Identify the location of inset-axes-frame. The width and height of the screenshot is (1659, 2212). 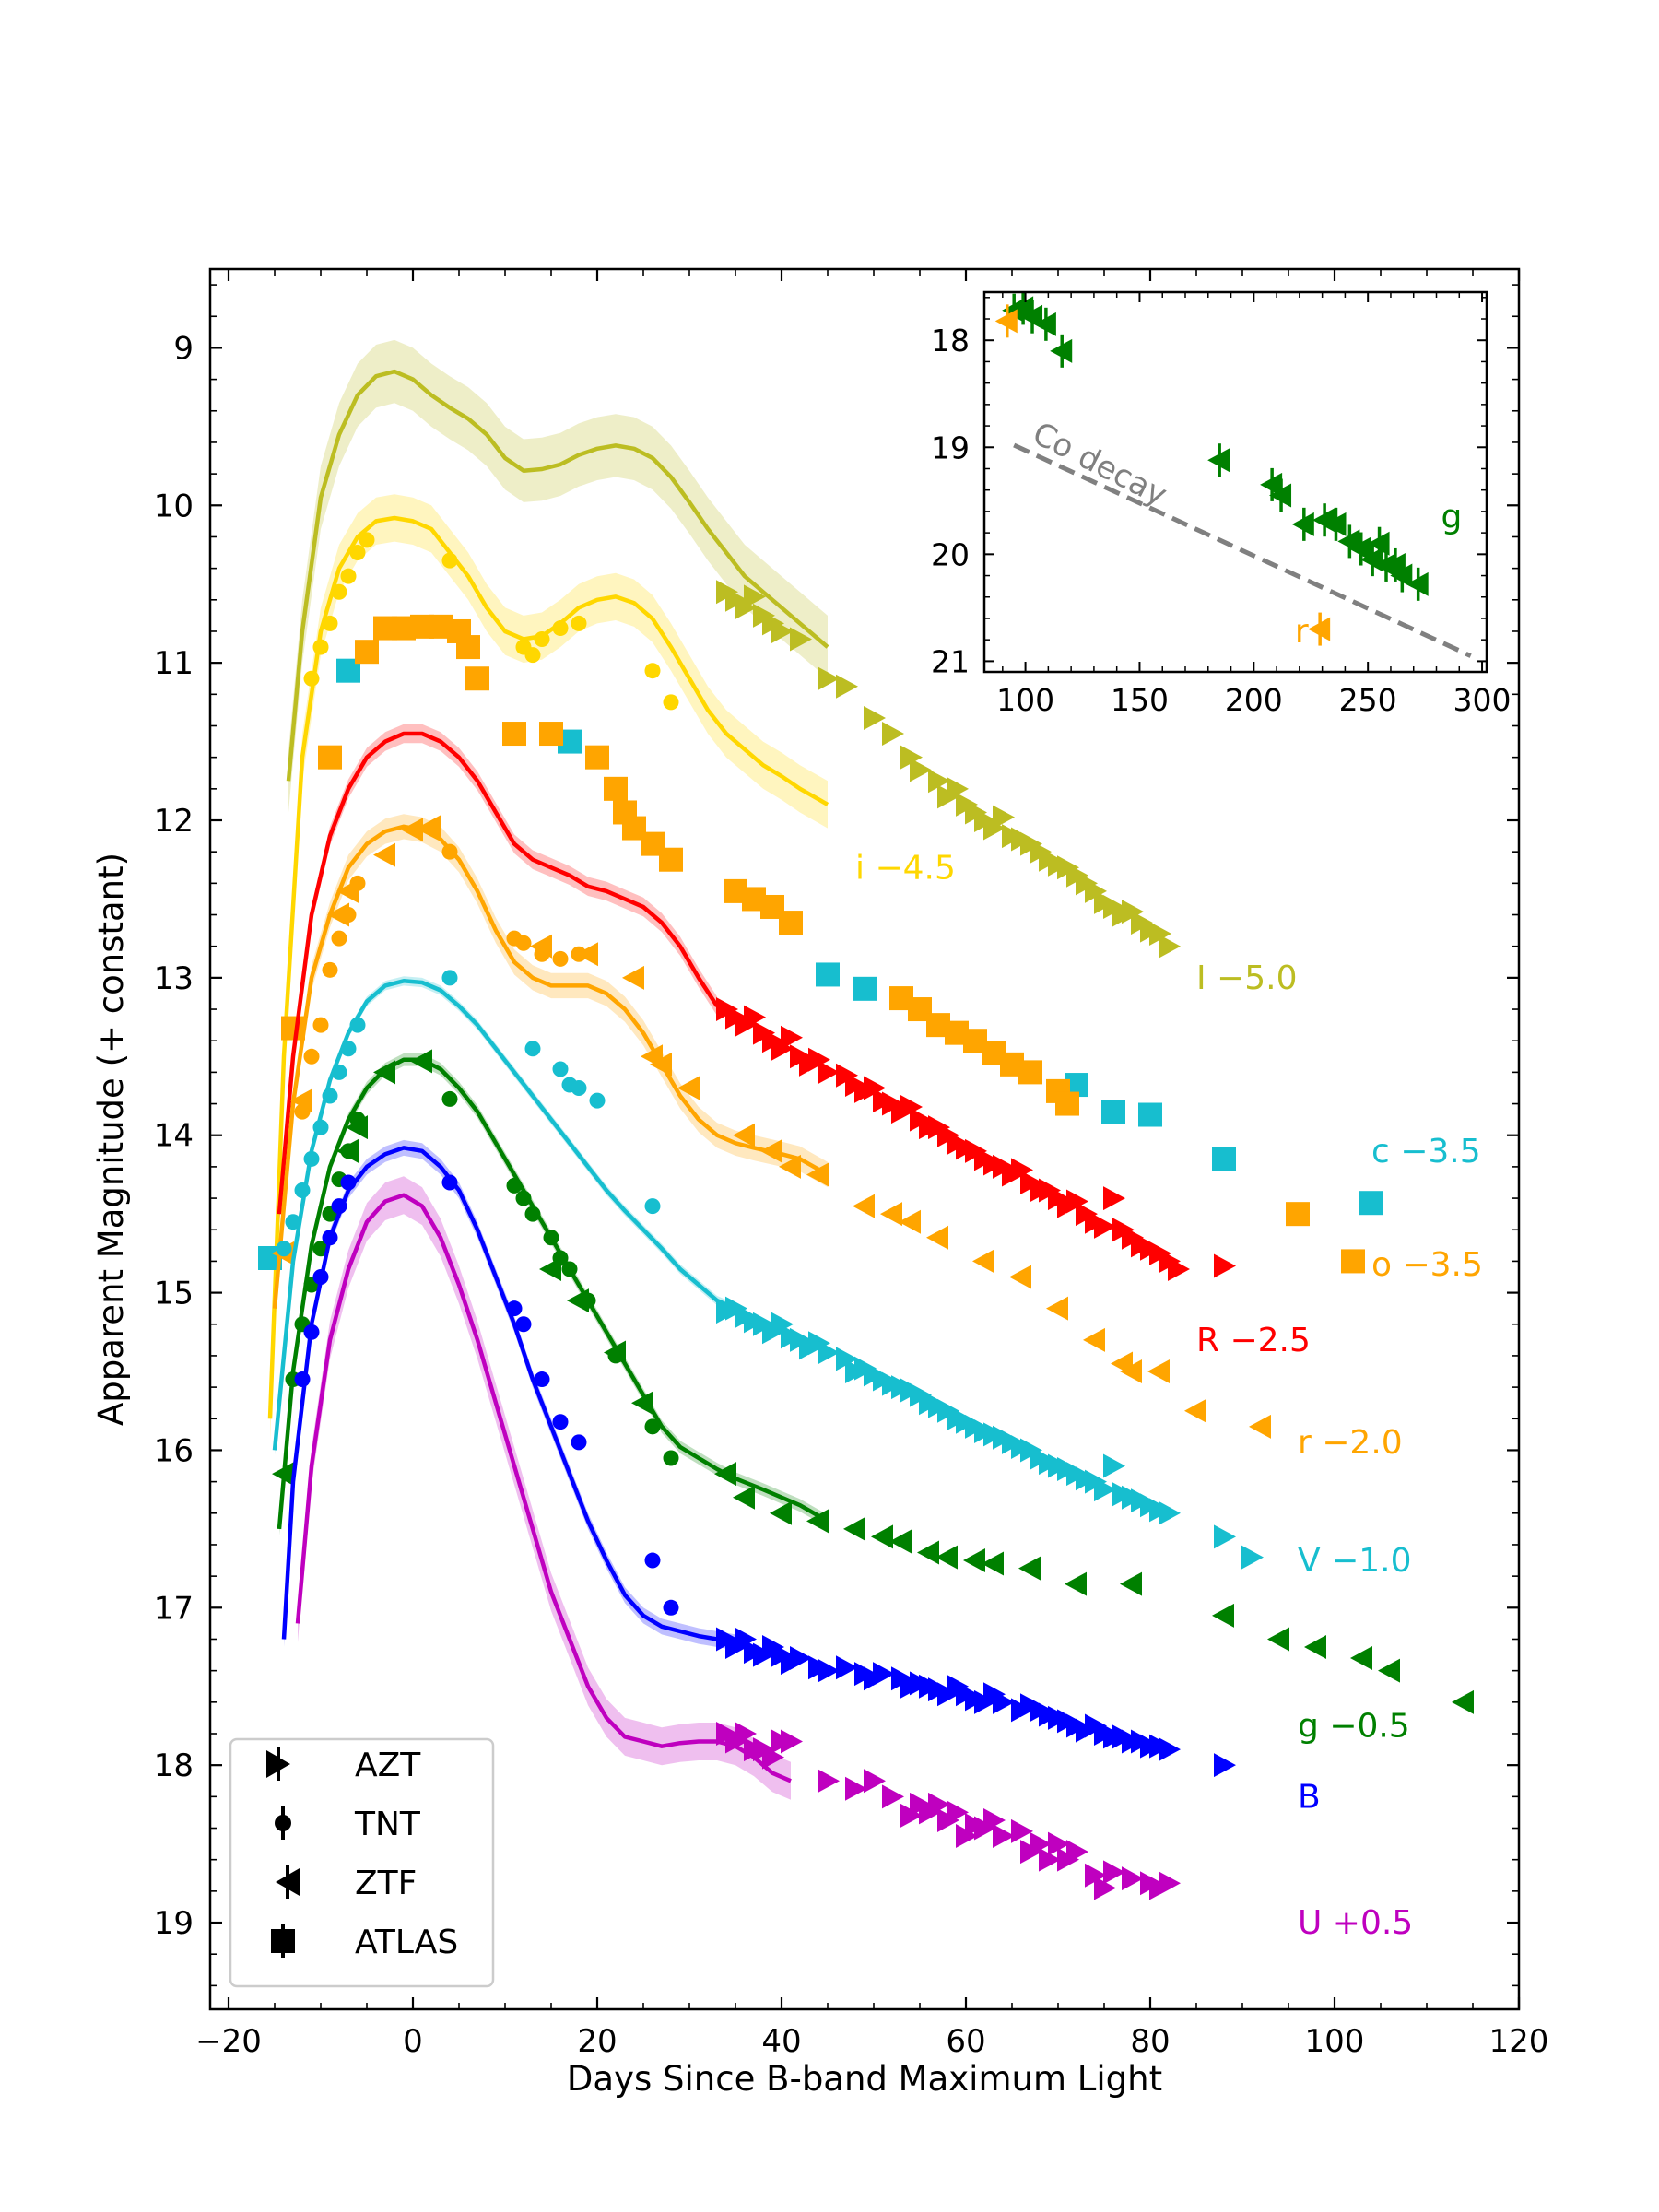
(1235, 482).